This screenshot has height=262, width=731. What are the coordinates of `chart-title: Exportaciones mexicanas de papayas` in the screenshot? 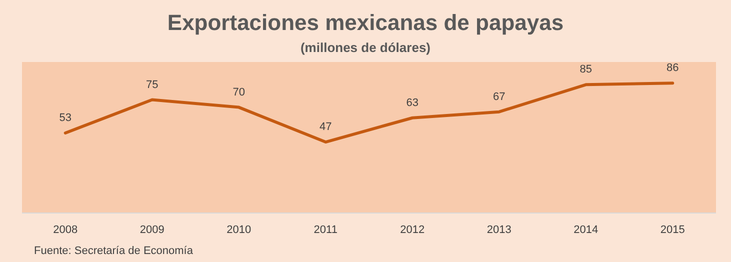 It's located at (365, 22).